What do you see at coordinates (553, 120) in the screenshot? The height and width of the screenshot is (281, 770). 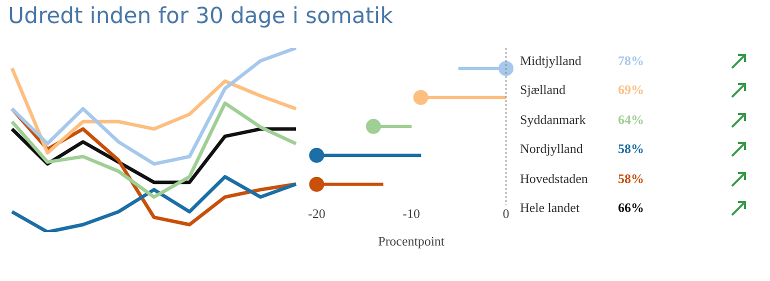 I see `category-label: Syddanmark` at bounding box center [553, 120].